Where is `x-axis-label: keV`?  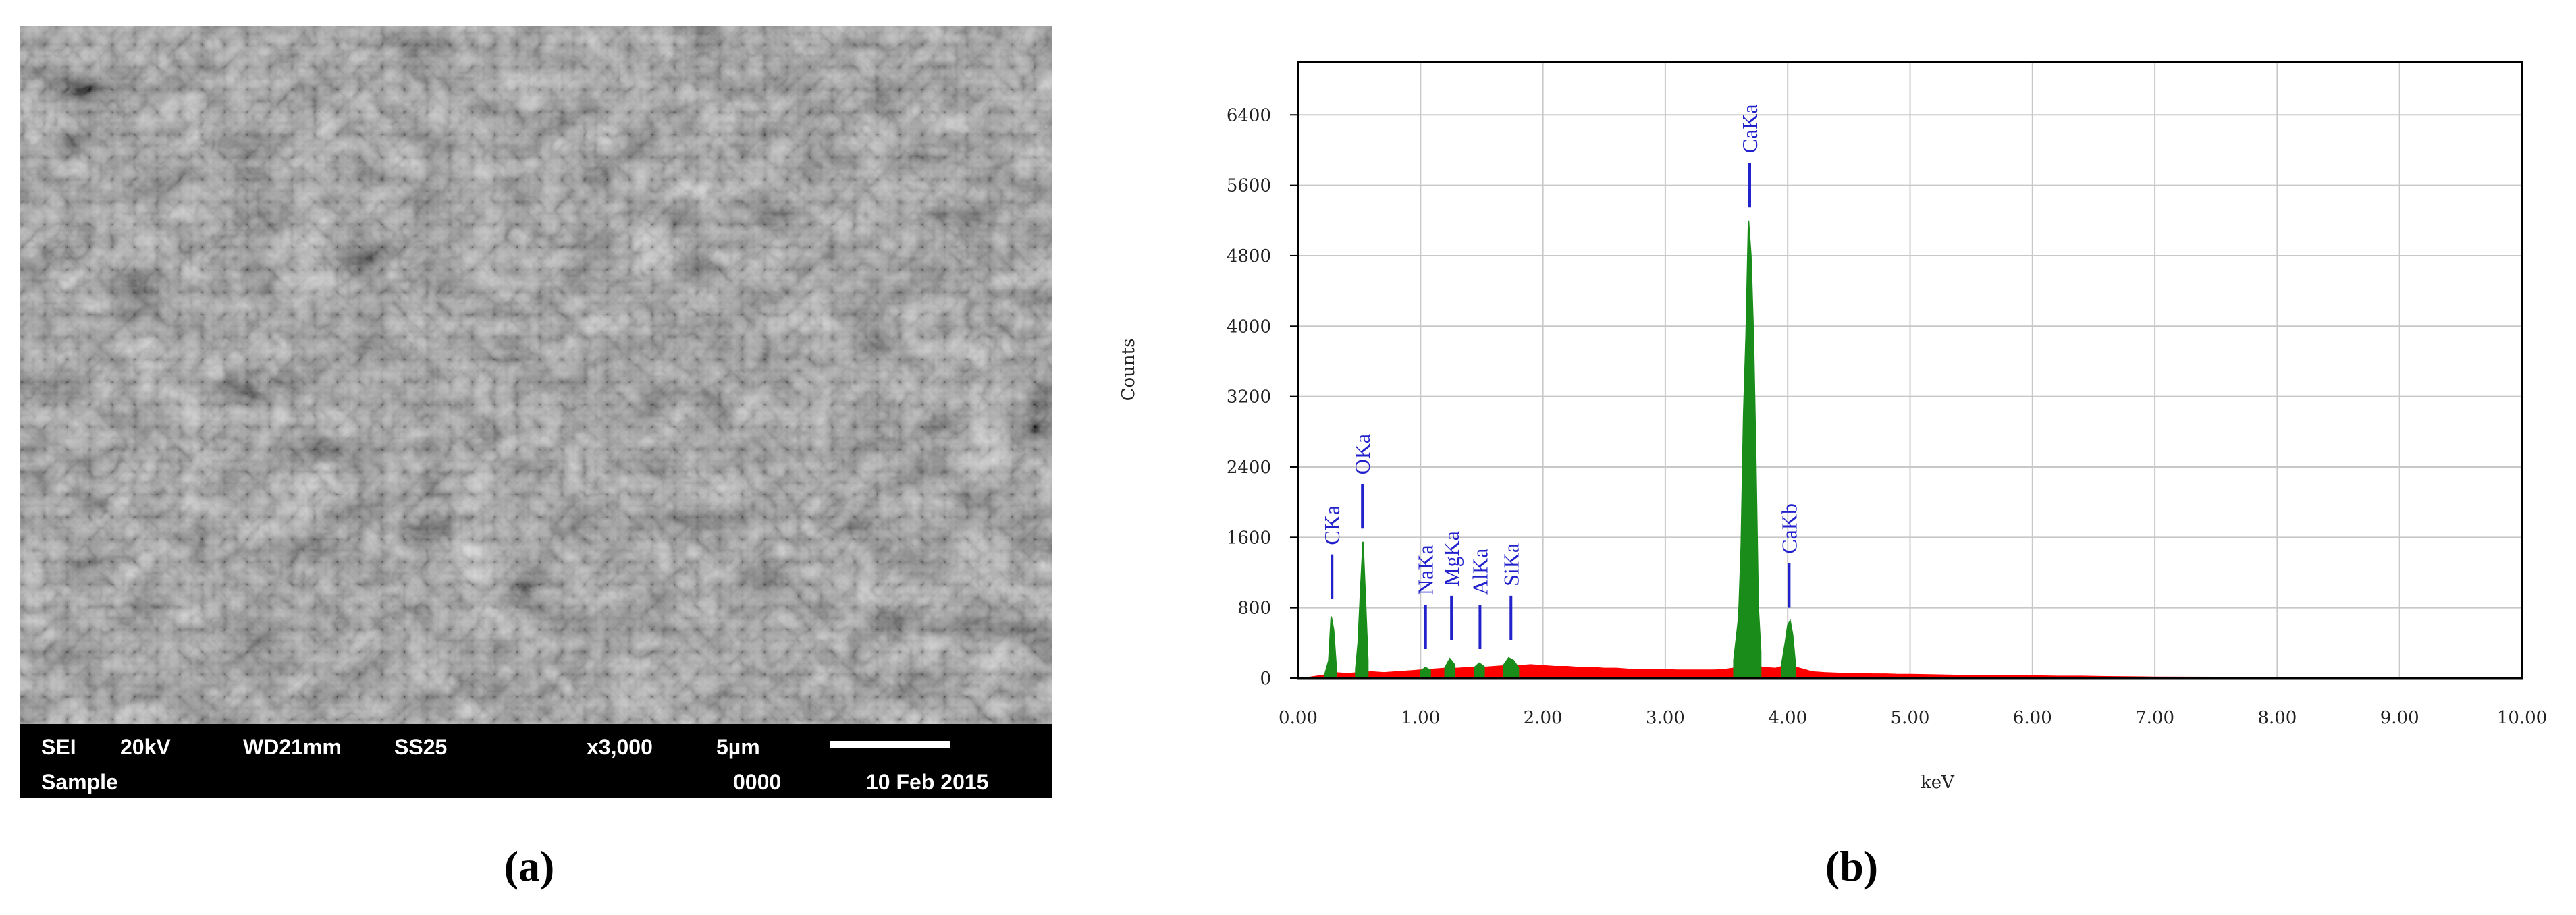 x-axis-label: keV is located at coordinates (1938, 783).